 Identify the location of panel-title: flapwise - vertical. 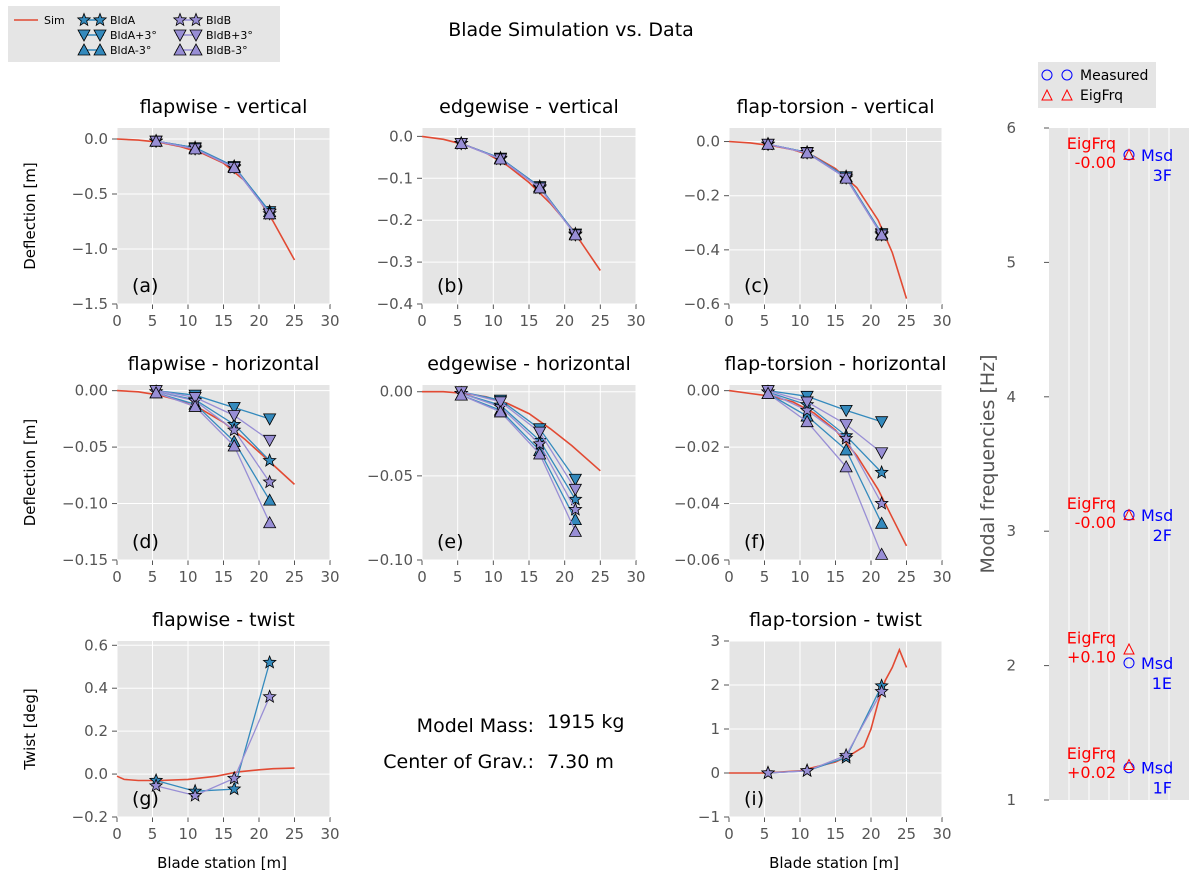
(224, 107).